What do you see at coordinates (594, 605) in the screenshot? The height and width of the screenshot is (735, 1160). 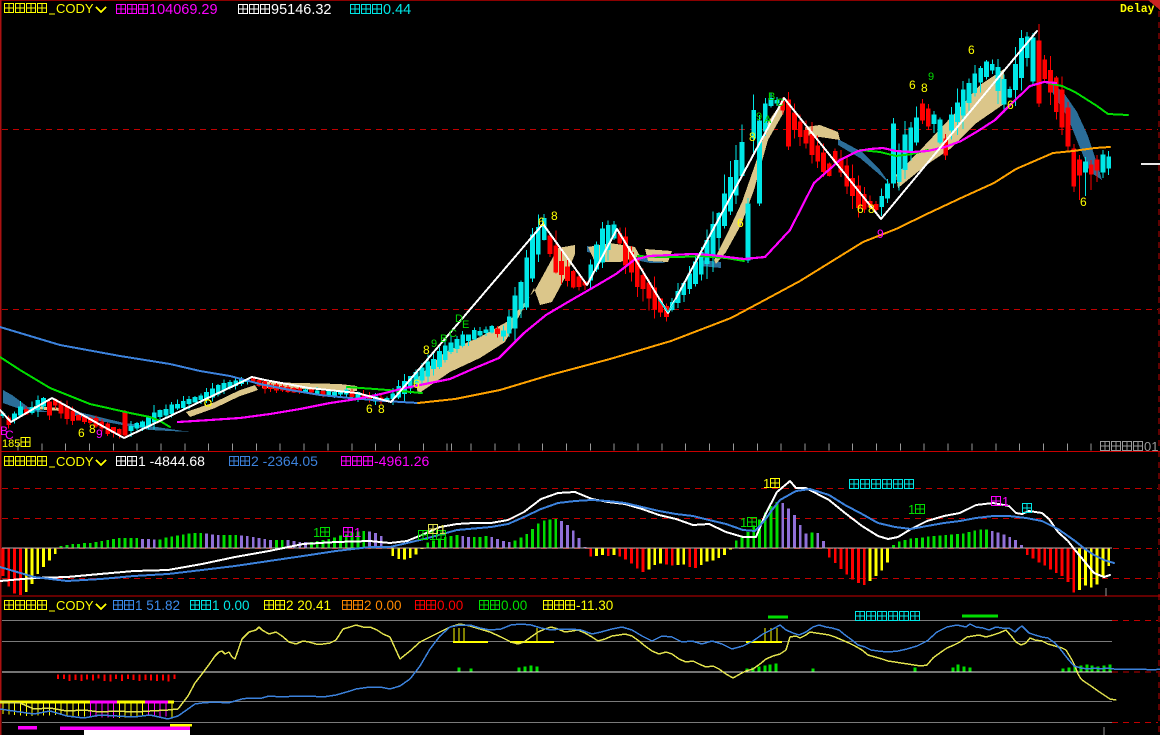 I see `svg-text: -11.30` at bounding box center [594, 605].